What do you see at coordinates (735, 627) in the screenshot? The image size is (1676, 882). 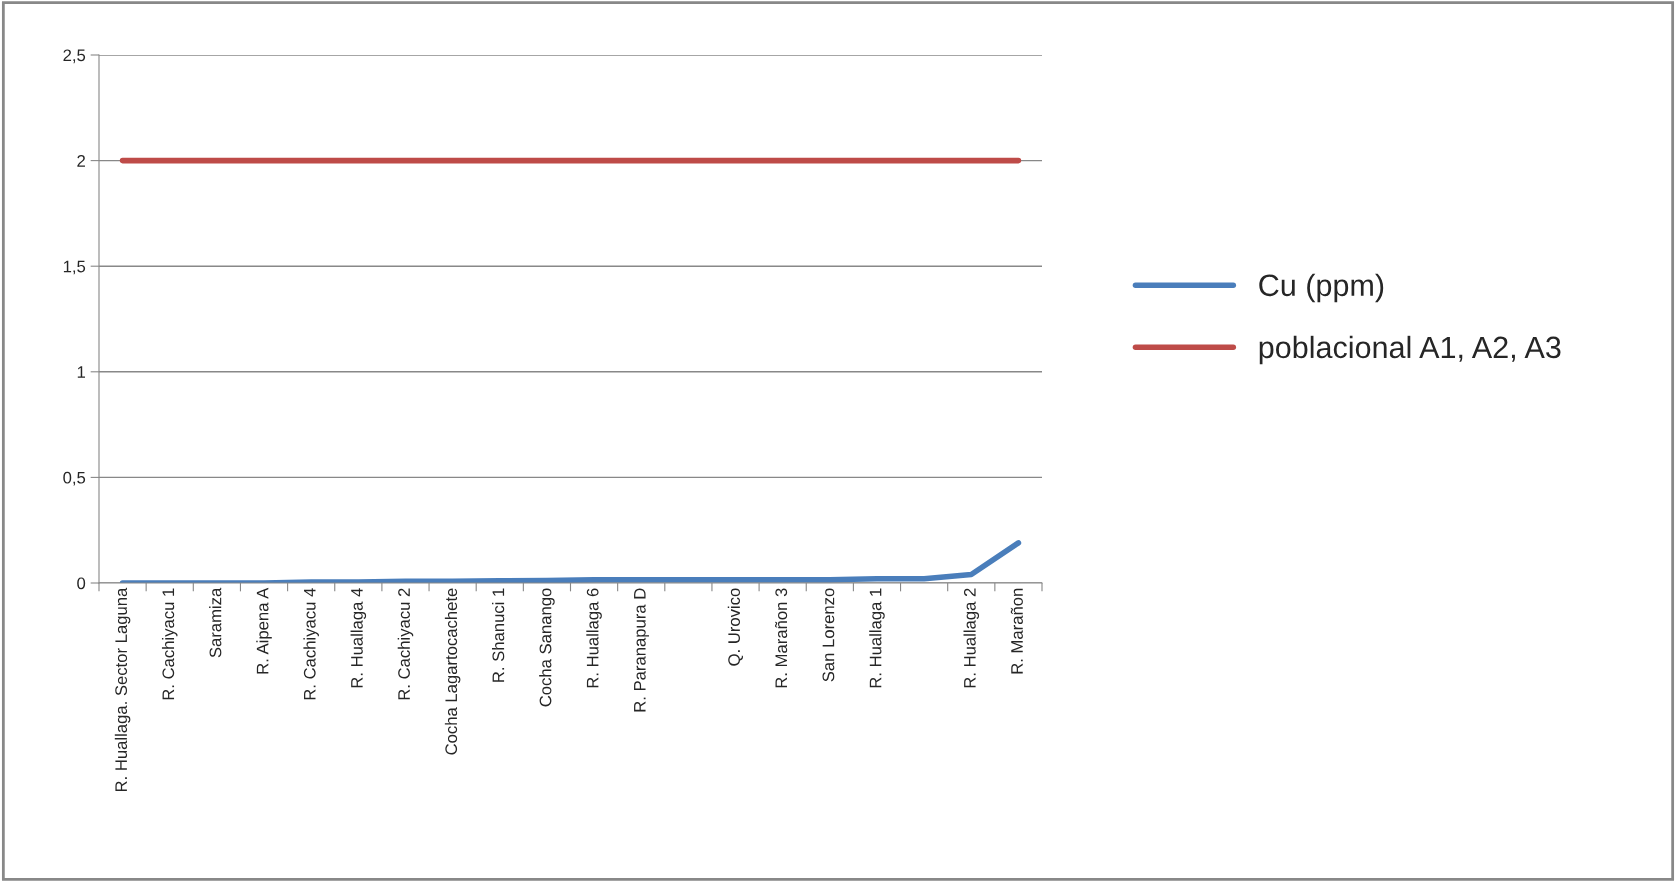 I see `x-tick-label: Q. Urovico` at bounding box center [735, 627].